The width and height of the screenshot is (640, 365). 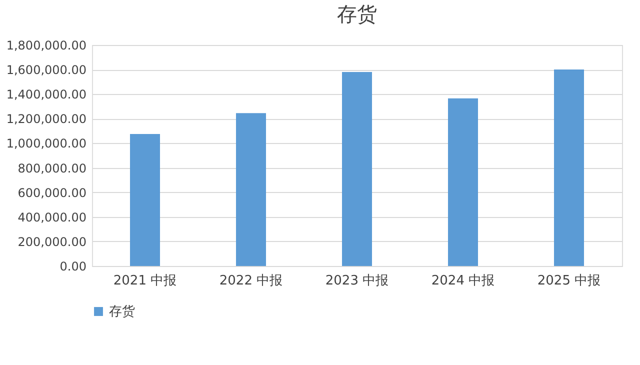 What do you see at coordinates (46, 45) in the screenshot?
I see `y-tick-label: 1,800,000.00` at bounding box center [46, 45].